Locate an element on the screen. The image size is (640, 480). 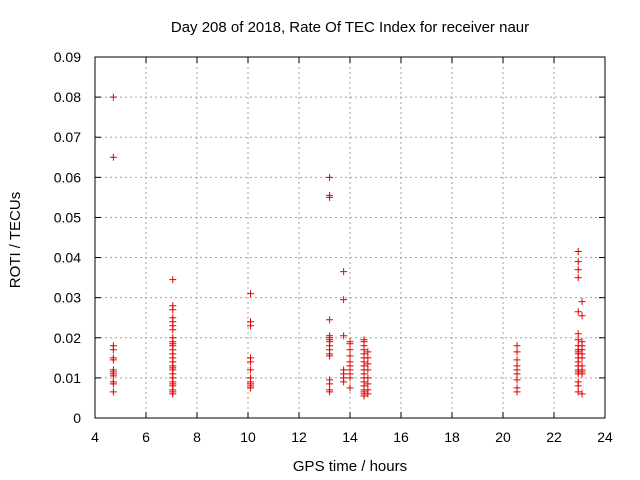
x-tick-label: 6 is located at coordinates (146, 437).